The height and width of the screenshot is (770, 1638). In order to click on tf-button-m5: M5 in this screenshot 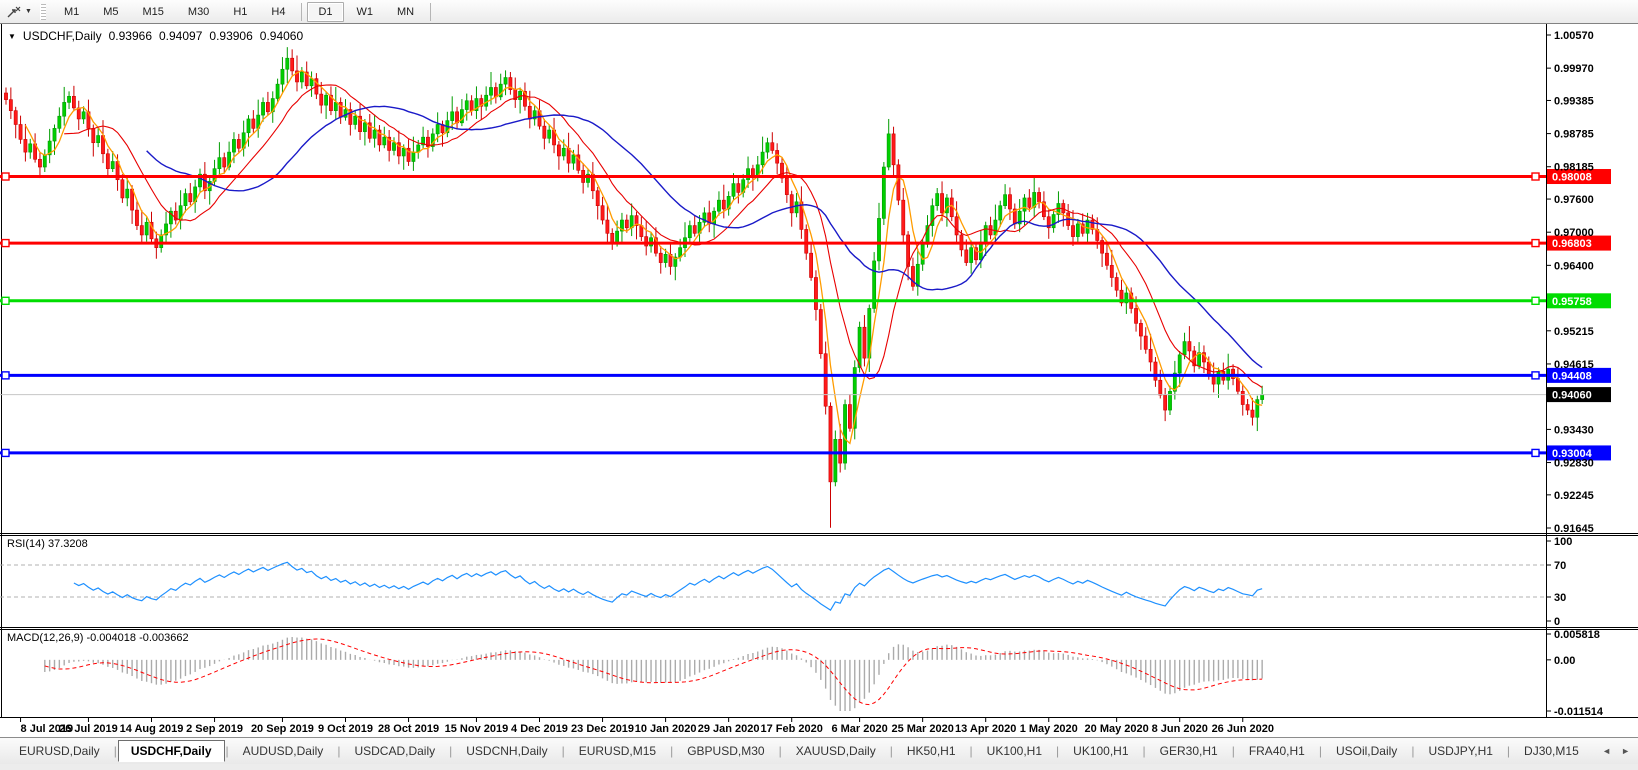, I will do `click(111, 11)`.